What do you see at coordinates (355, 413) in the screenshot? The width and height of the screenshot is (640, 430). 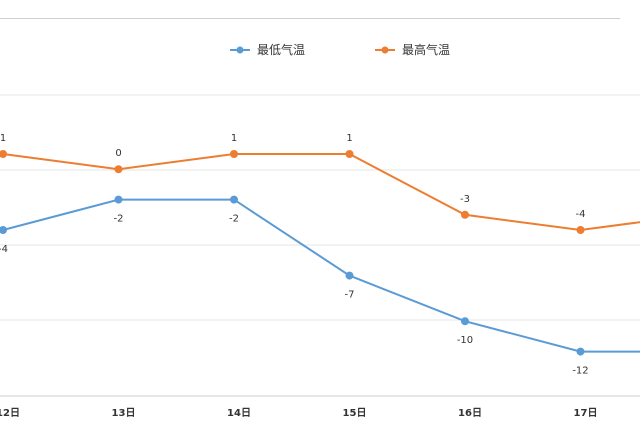 I see `x-tick-label: 15日` at bounding box center [355, 413].